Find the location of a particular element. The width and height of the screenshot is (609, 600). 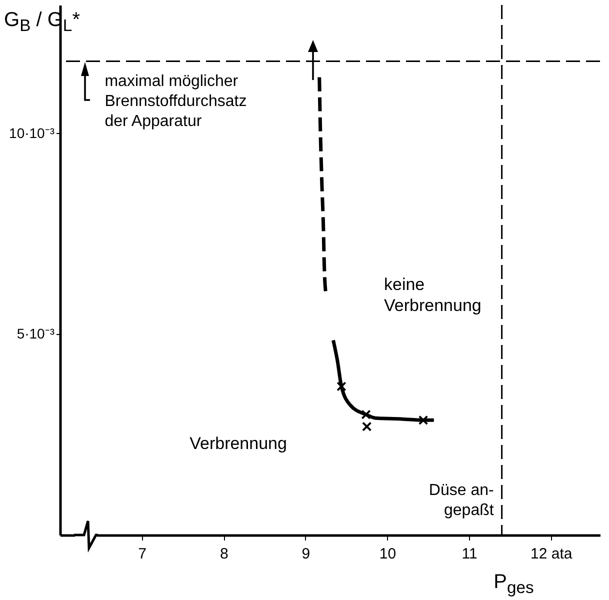

annotation: maximal möglicher Brennstoffdurchsatz der Apparatur is located at coordinates (175, 101).